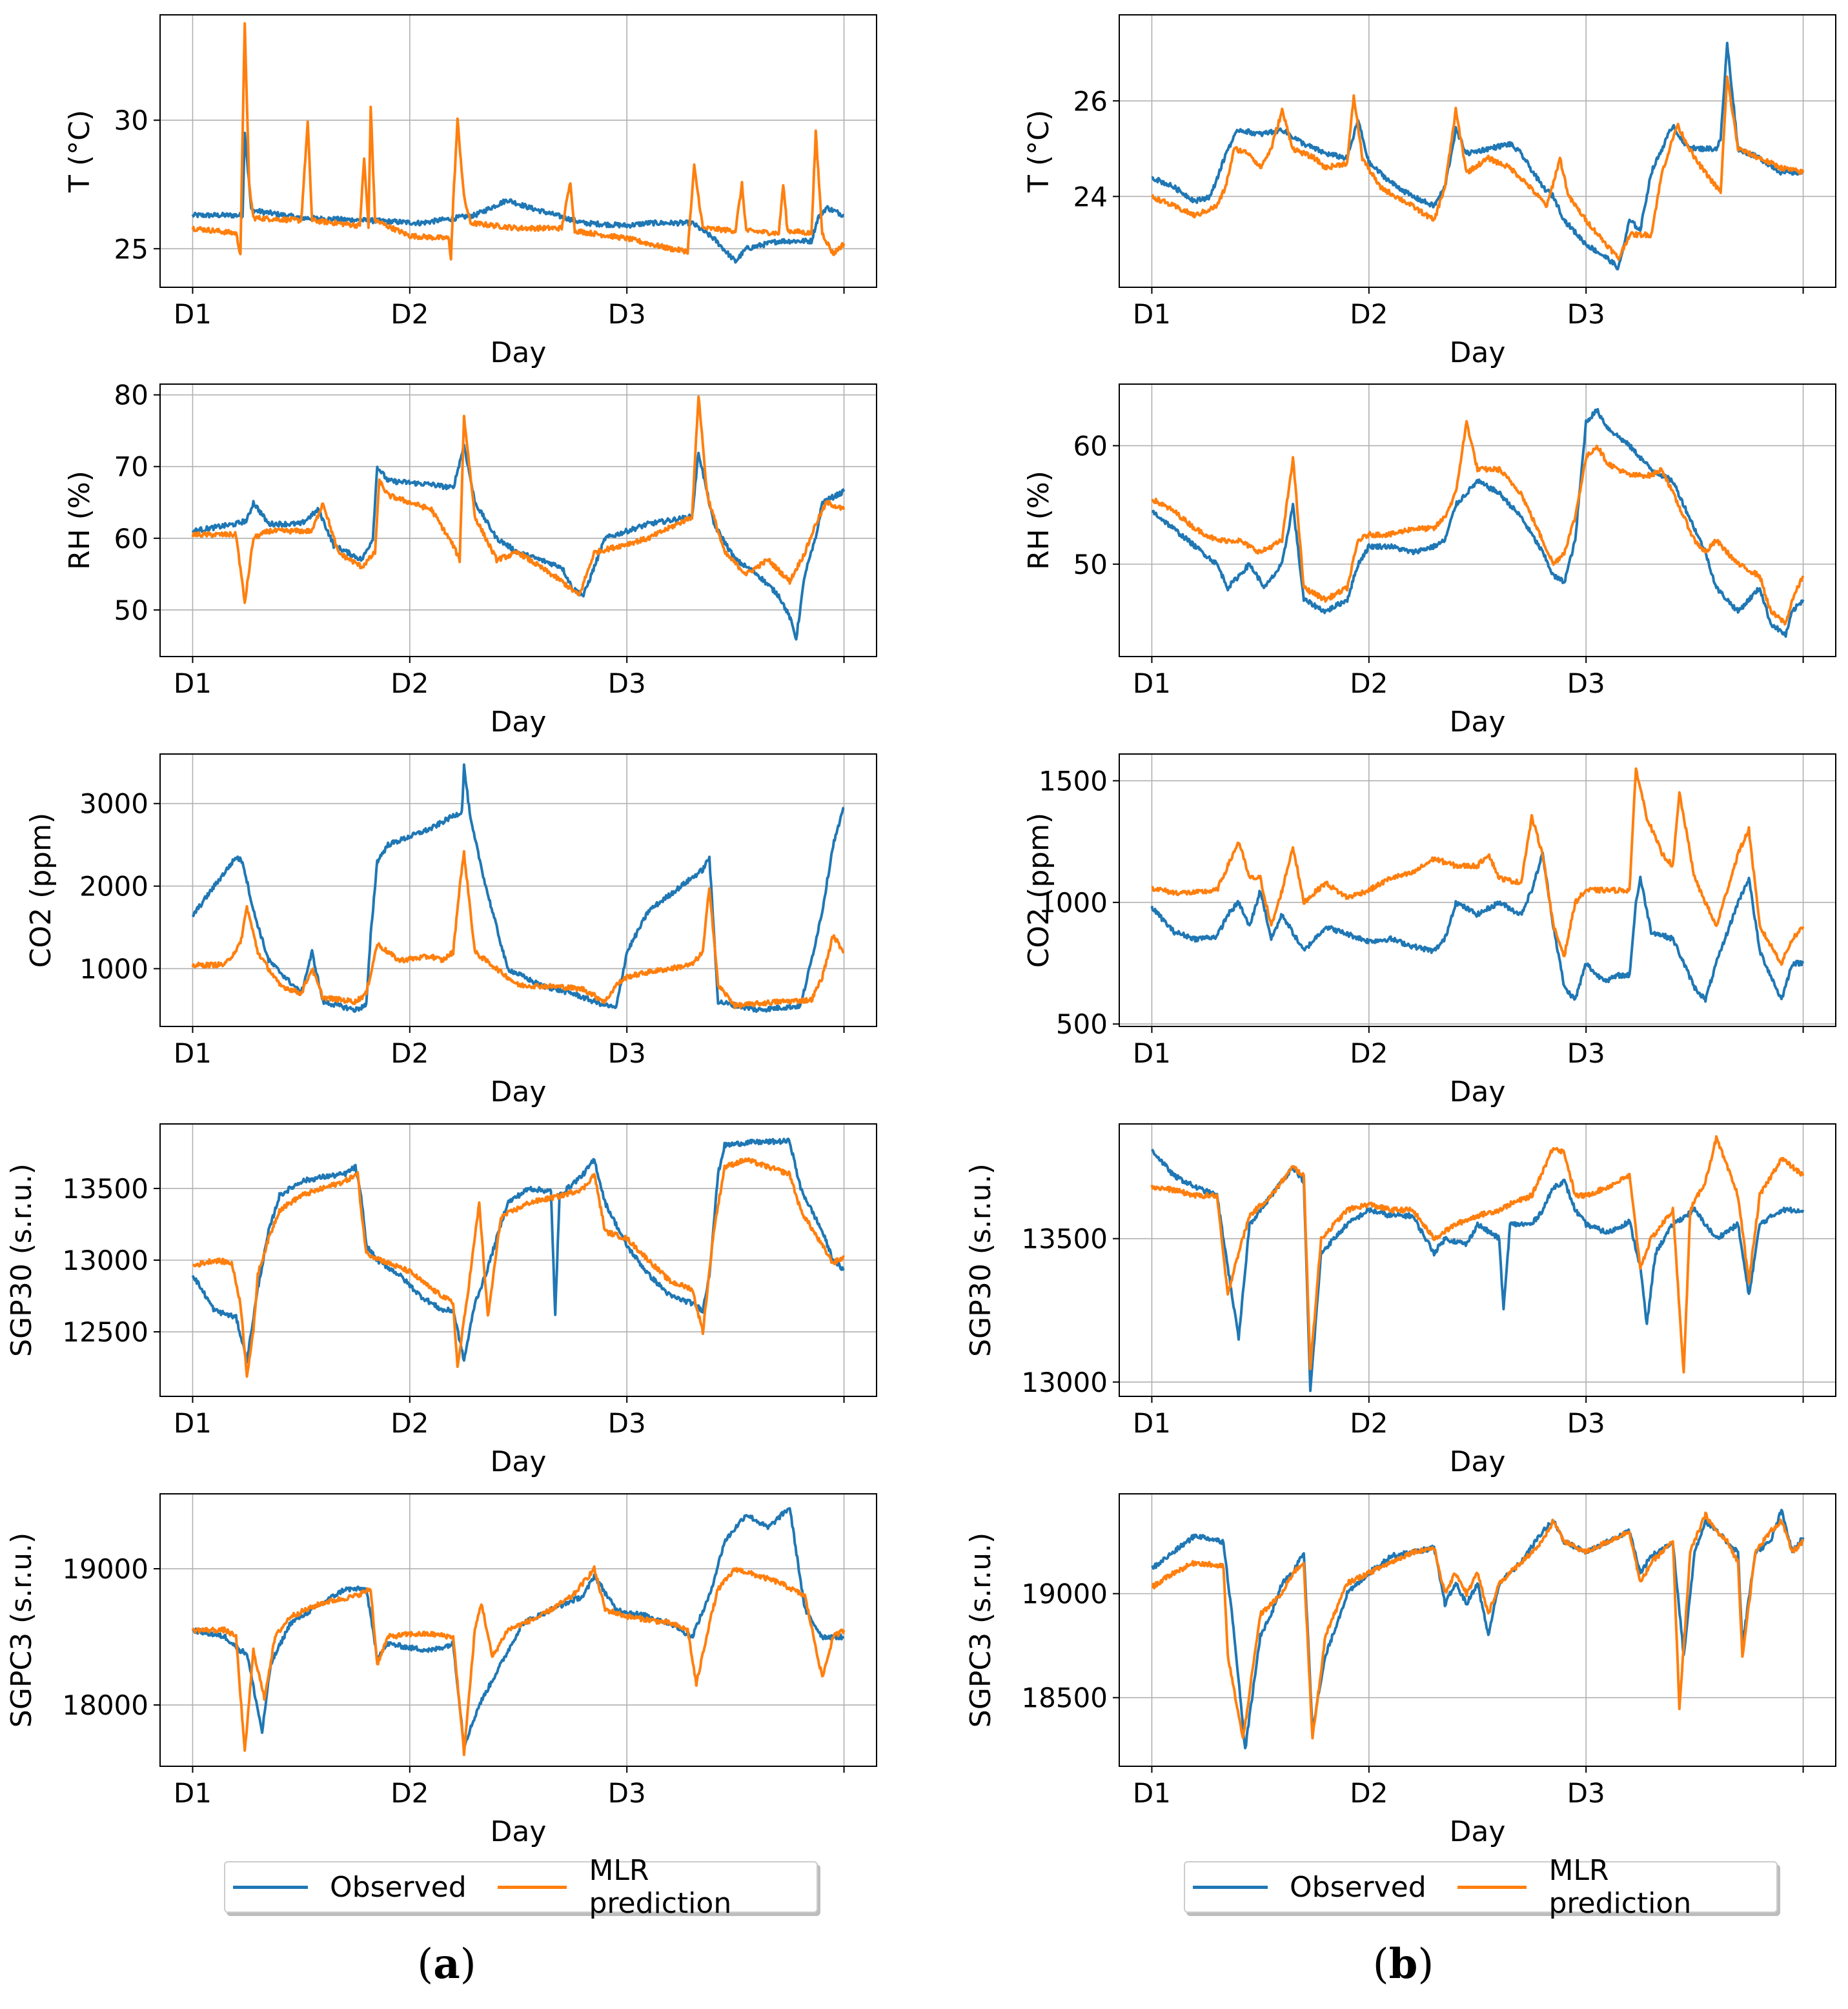  What do you see at coordinates (79, 151) in the screenshot?
I see `y-axis-label: T (°C)` at bounding box center [79, 151].